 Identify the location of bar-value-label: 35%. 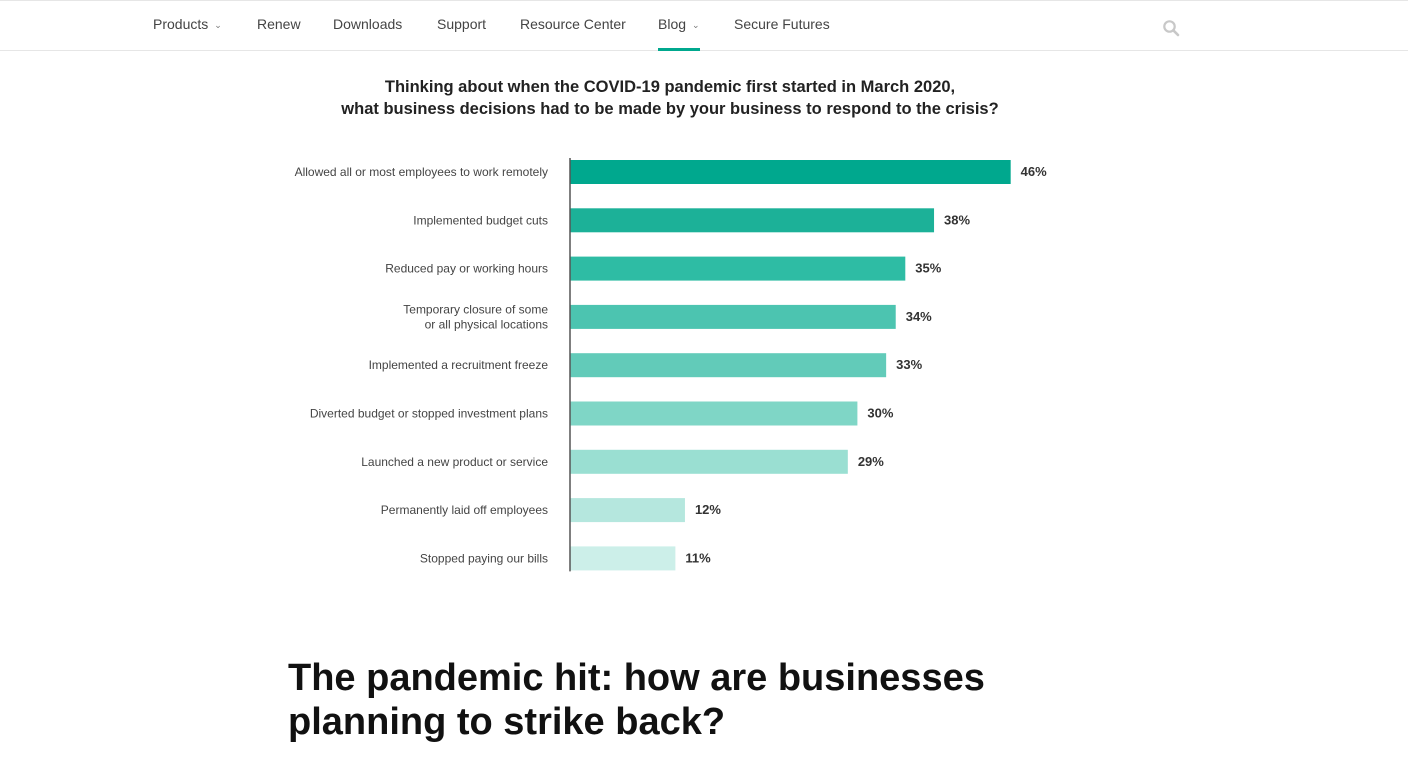
(928, 268).